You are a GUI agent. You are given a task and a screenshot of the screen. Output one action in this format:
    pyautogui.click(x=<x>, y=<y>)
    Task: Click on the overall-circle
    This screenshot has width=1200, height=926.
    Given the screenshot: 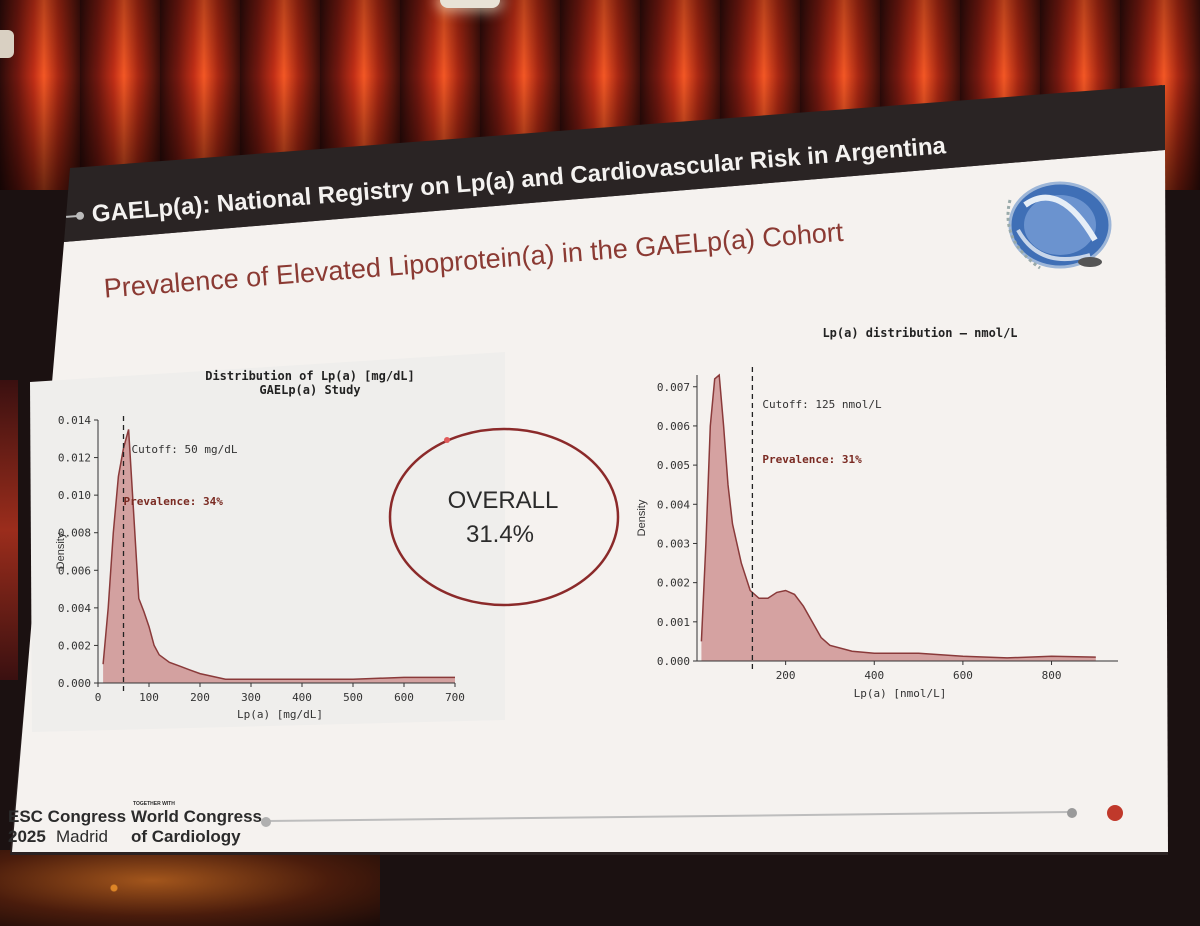 What is the action you would take?
    pyautogui.click(x=504, y=517)
    